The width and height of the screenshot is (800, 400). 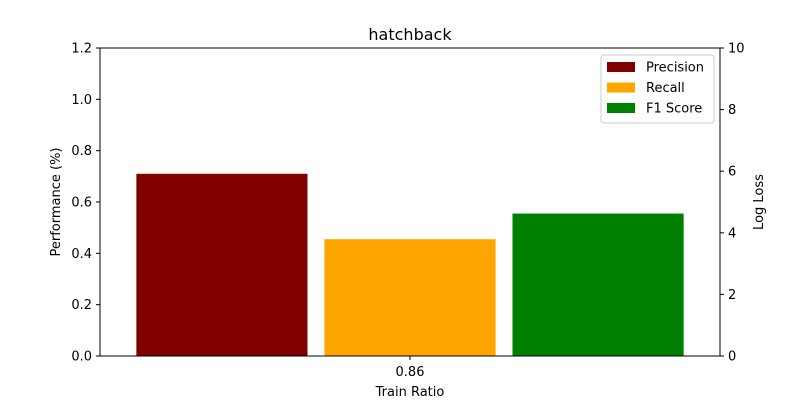 I want to click on x-axis-label: Train Ratio, so click(x=410, y=392).